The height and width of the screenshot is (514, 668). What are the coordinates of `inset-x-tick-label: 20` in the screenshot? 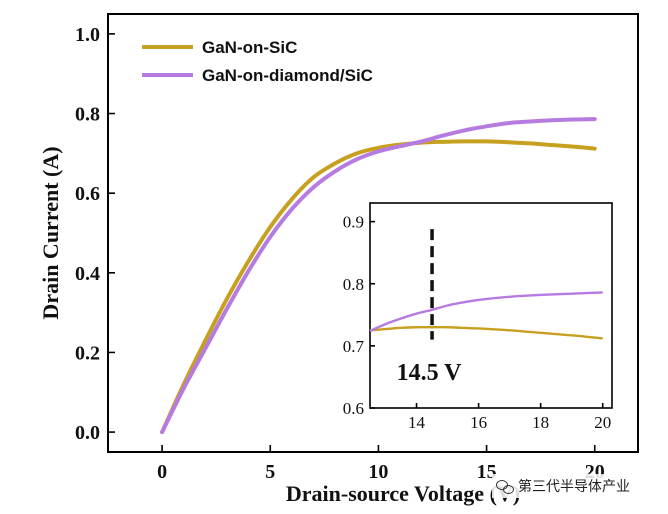 It's located at (602, 422).